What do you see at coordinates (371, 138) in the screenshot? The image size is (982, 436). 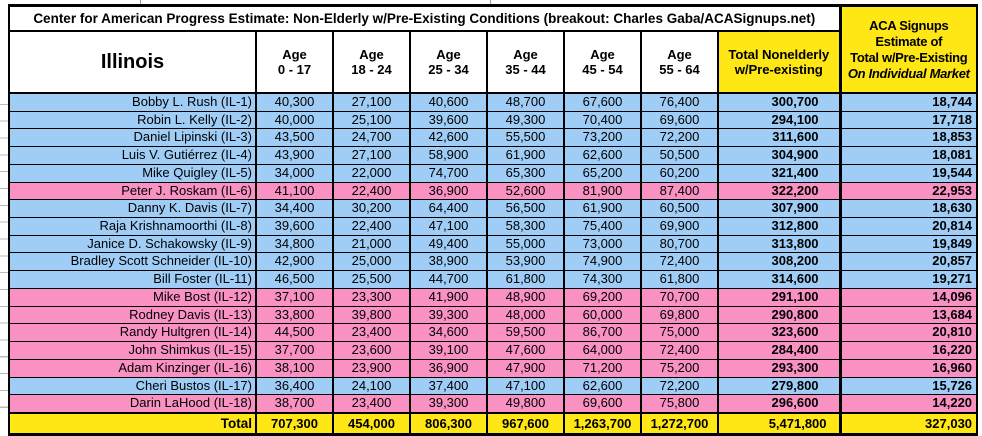 I see `age-value-cell: 24,700` at bounding box center [371, 138].